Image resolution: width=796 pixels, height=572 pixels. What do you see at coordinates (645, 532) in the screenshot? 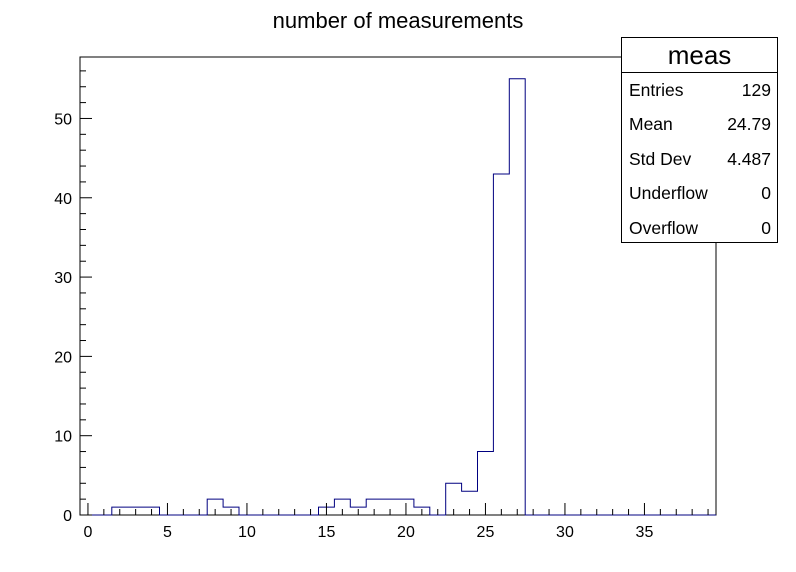
I see `x-tick-label: 35` at bounding box center [645, 532].